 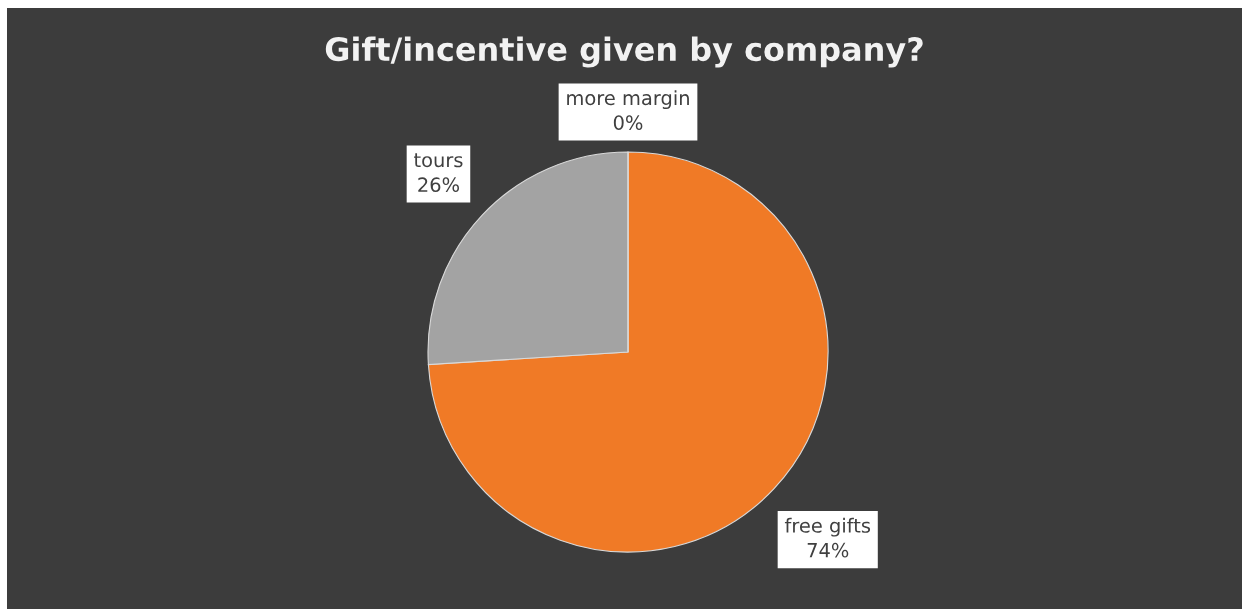 I want to click on text: 0%, so click(x=628, y=123).